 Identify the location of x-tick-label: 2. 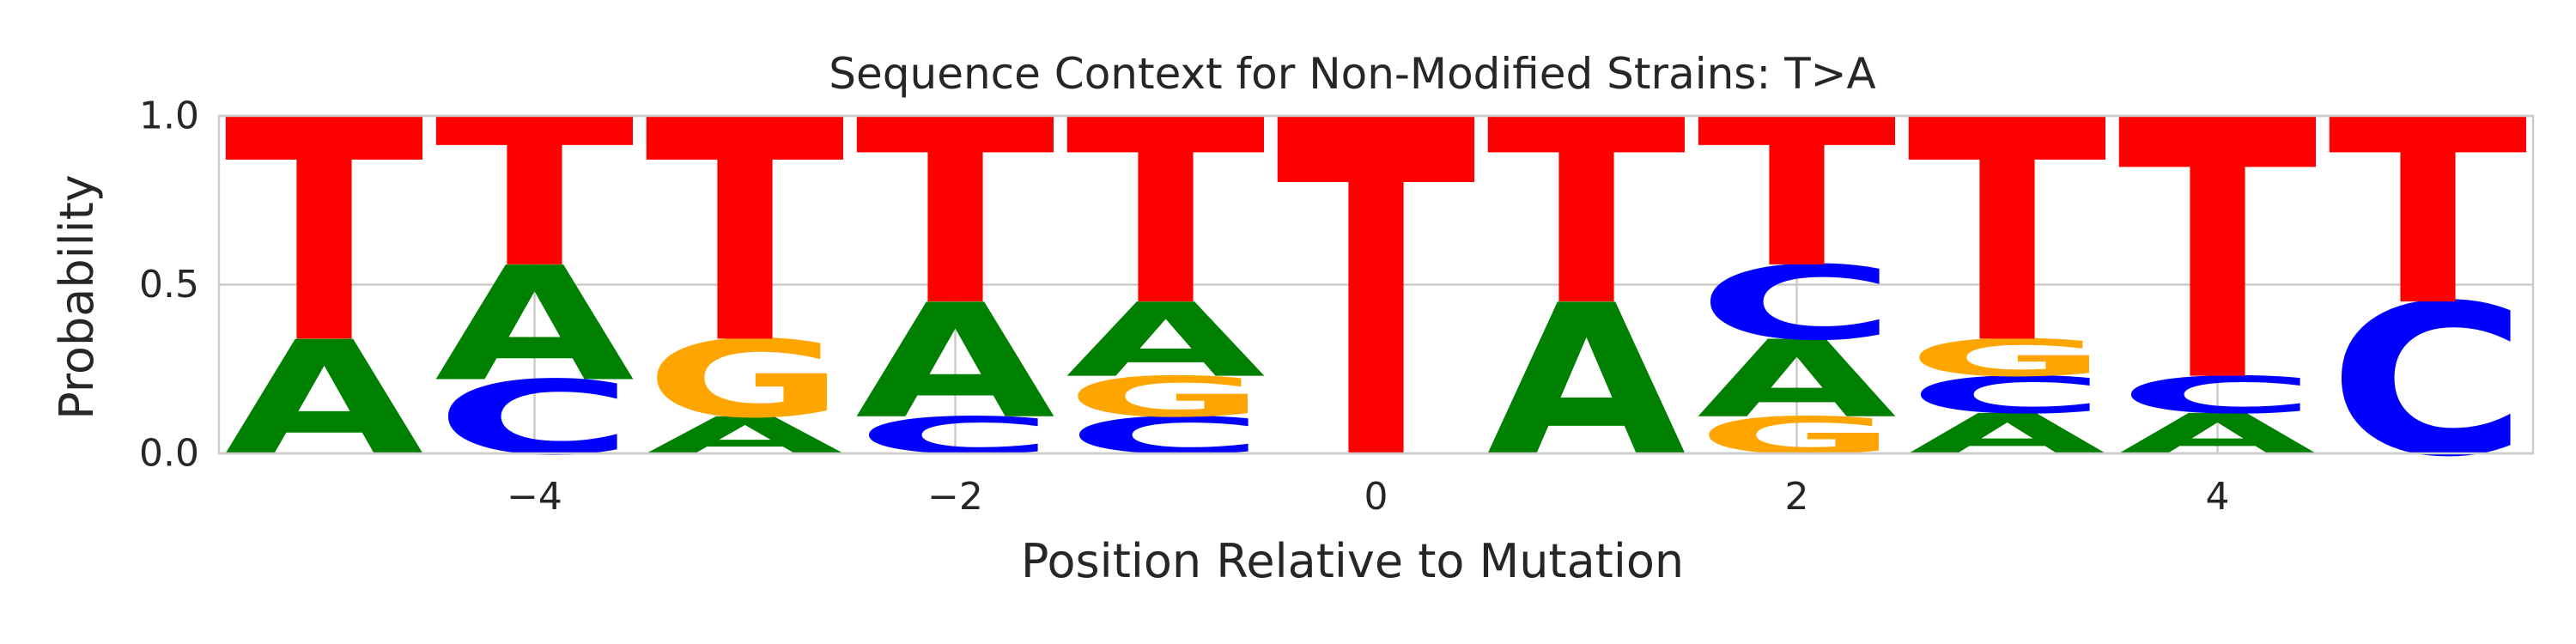
(1797, 497).